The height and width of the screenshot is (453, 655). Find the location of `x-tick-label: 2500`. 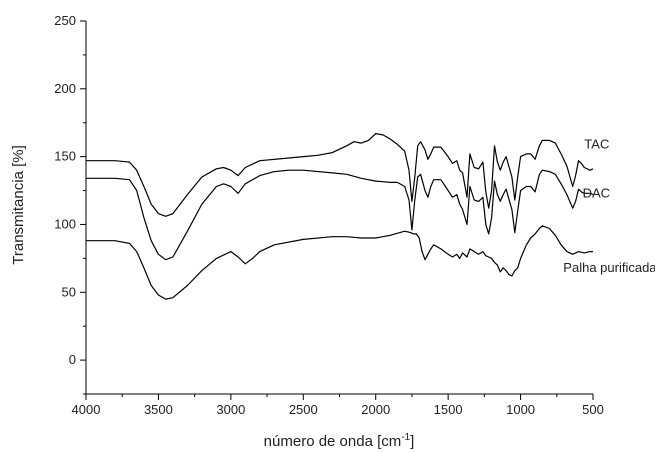

x-tick-label: 2500 is located at coordinates (303, 409).